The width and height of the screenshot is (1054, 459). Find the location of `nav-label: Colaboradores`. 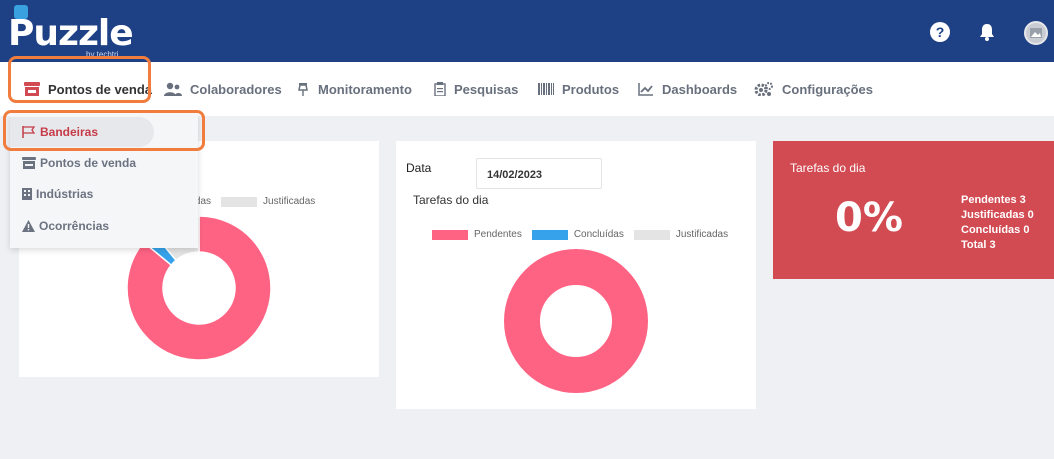

nav-label: Colaboradores is located at coordinates (236, 89).